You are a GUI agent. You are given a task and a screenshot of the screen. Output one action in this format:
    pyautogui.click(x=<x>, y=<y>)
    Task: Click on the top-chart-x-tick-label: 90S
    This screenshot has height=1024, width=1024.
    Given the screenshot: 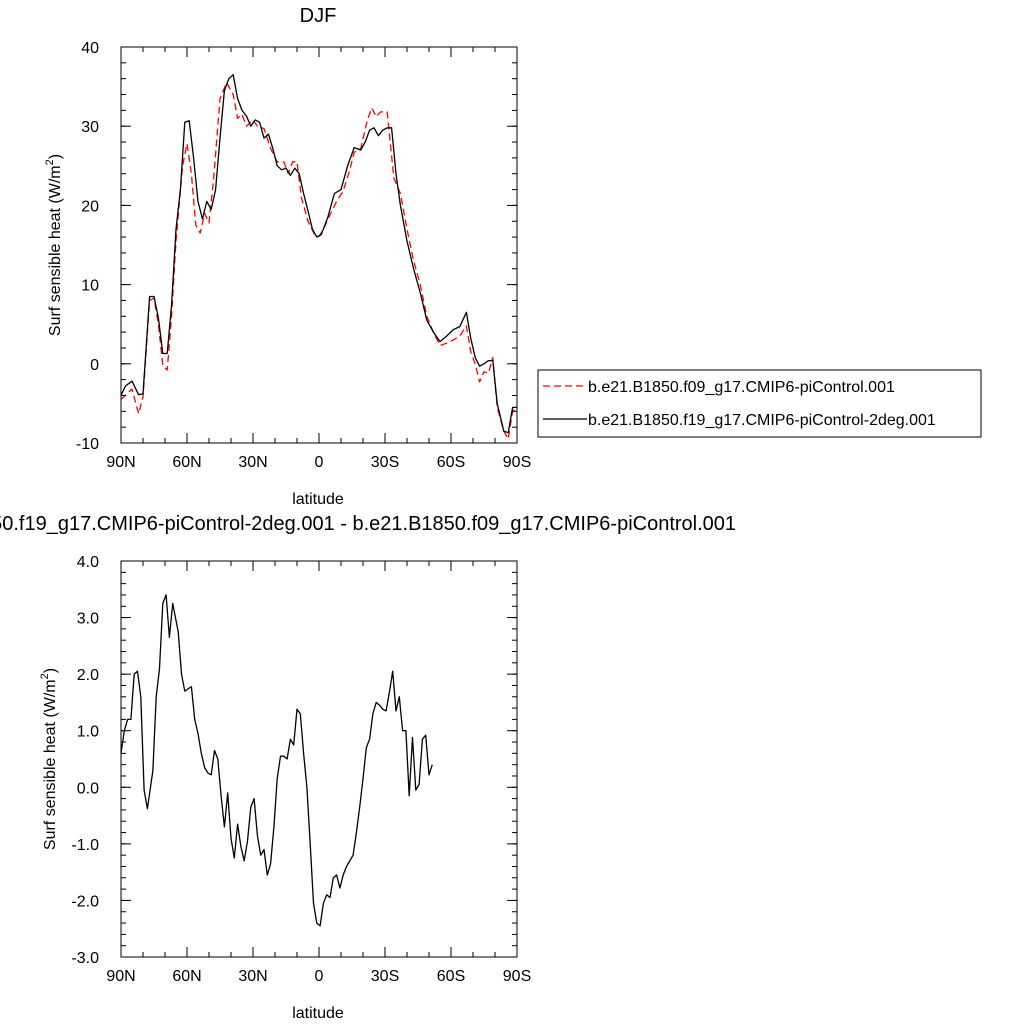 What is the action you would take?
    pyautogui.click(x=517, y=462)
    